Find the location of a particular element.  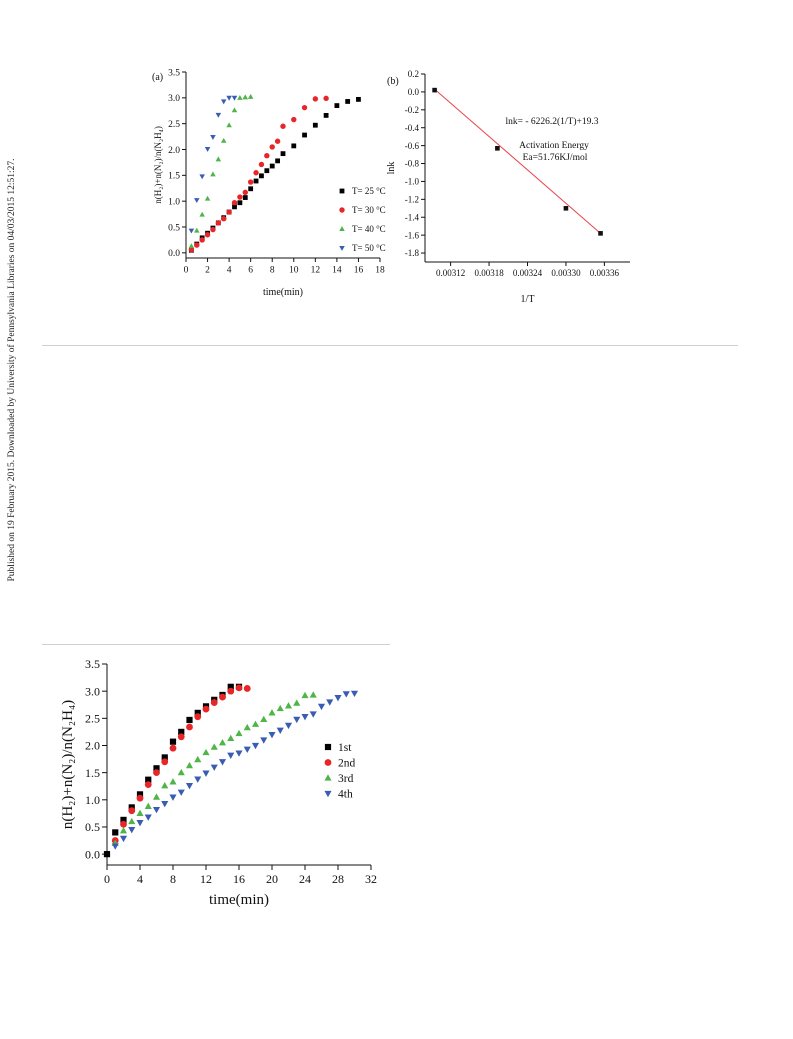

y-tick-label: -0.8 is located at coordinates (412, 164).